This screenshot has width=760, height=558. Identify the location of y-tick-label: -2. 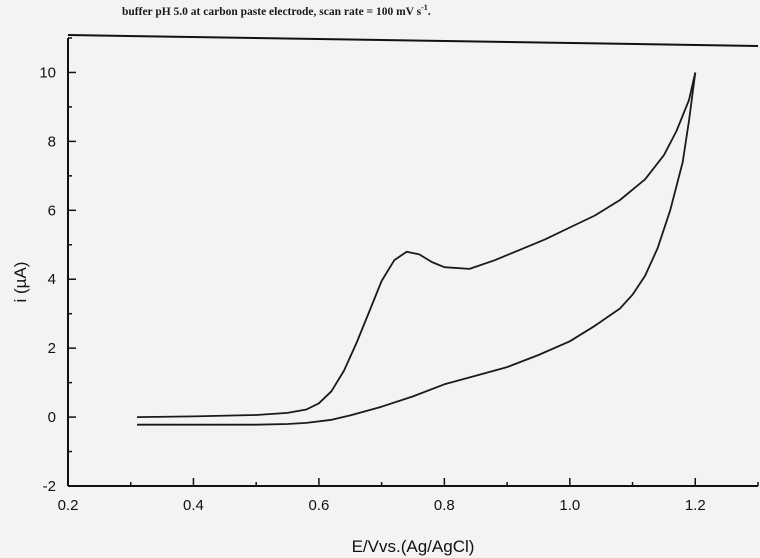
(49, 486).